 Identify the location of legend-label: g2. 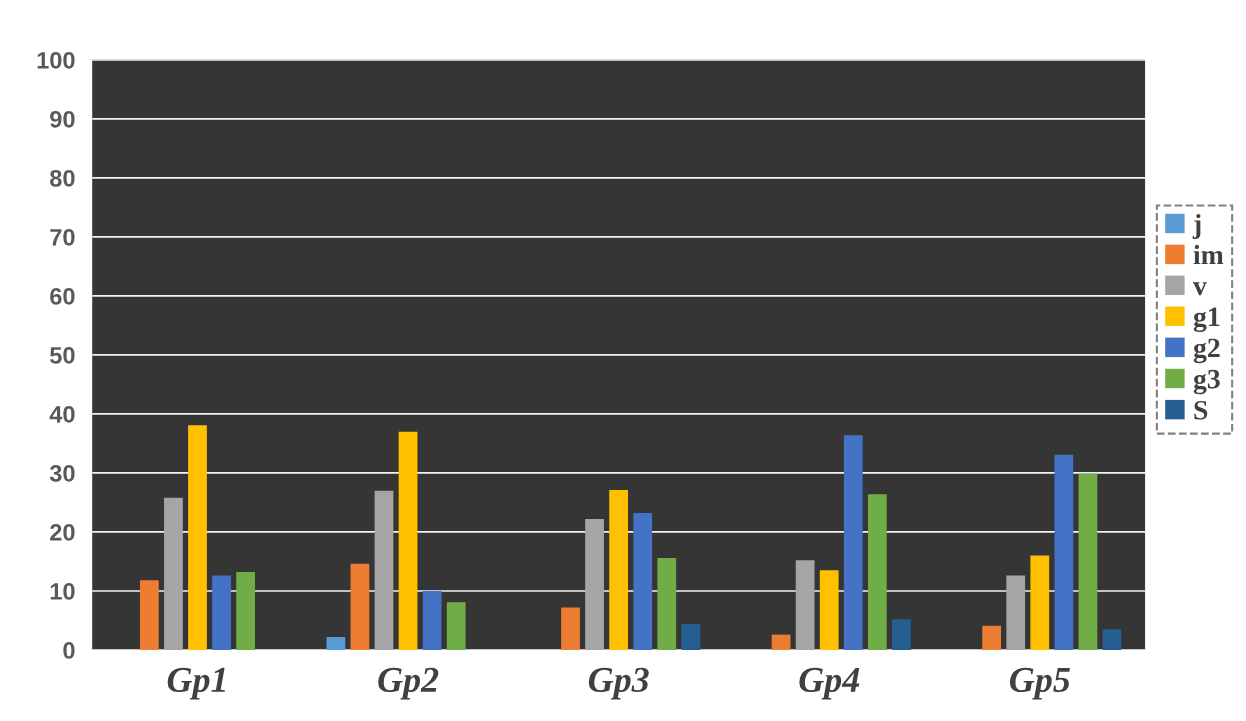
(1206, 351).